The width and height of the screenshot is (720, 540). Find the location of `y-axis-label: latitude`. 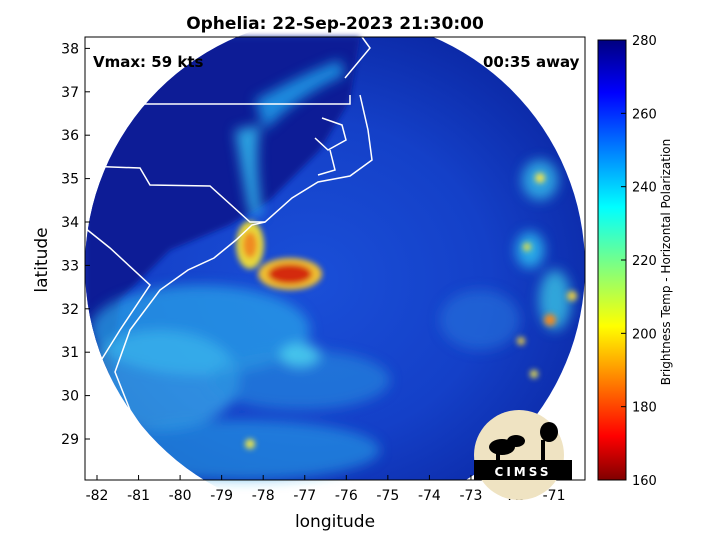

y-axis-label: latitude is located at coordinates (42, 260).